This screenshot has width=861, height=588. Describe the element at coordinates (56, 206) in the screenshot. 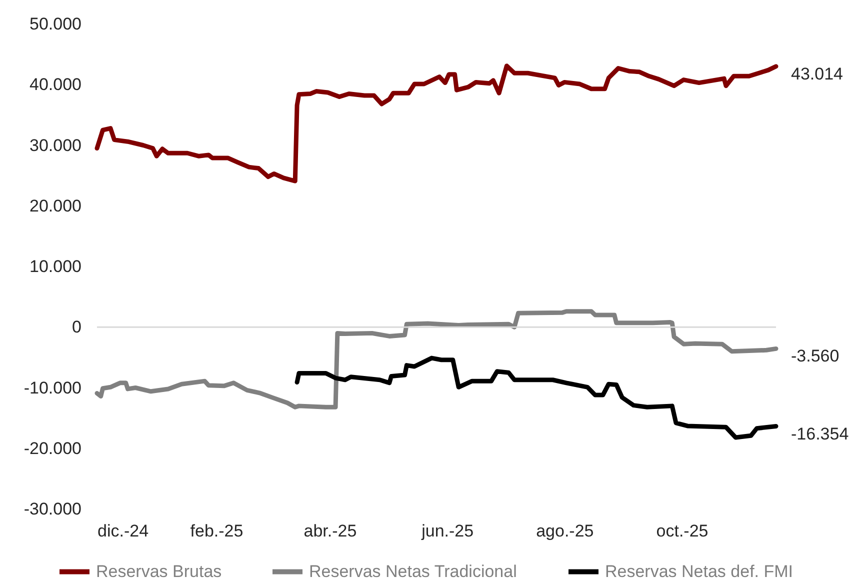

I see `y-tick-label: 20.000` at that location.